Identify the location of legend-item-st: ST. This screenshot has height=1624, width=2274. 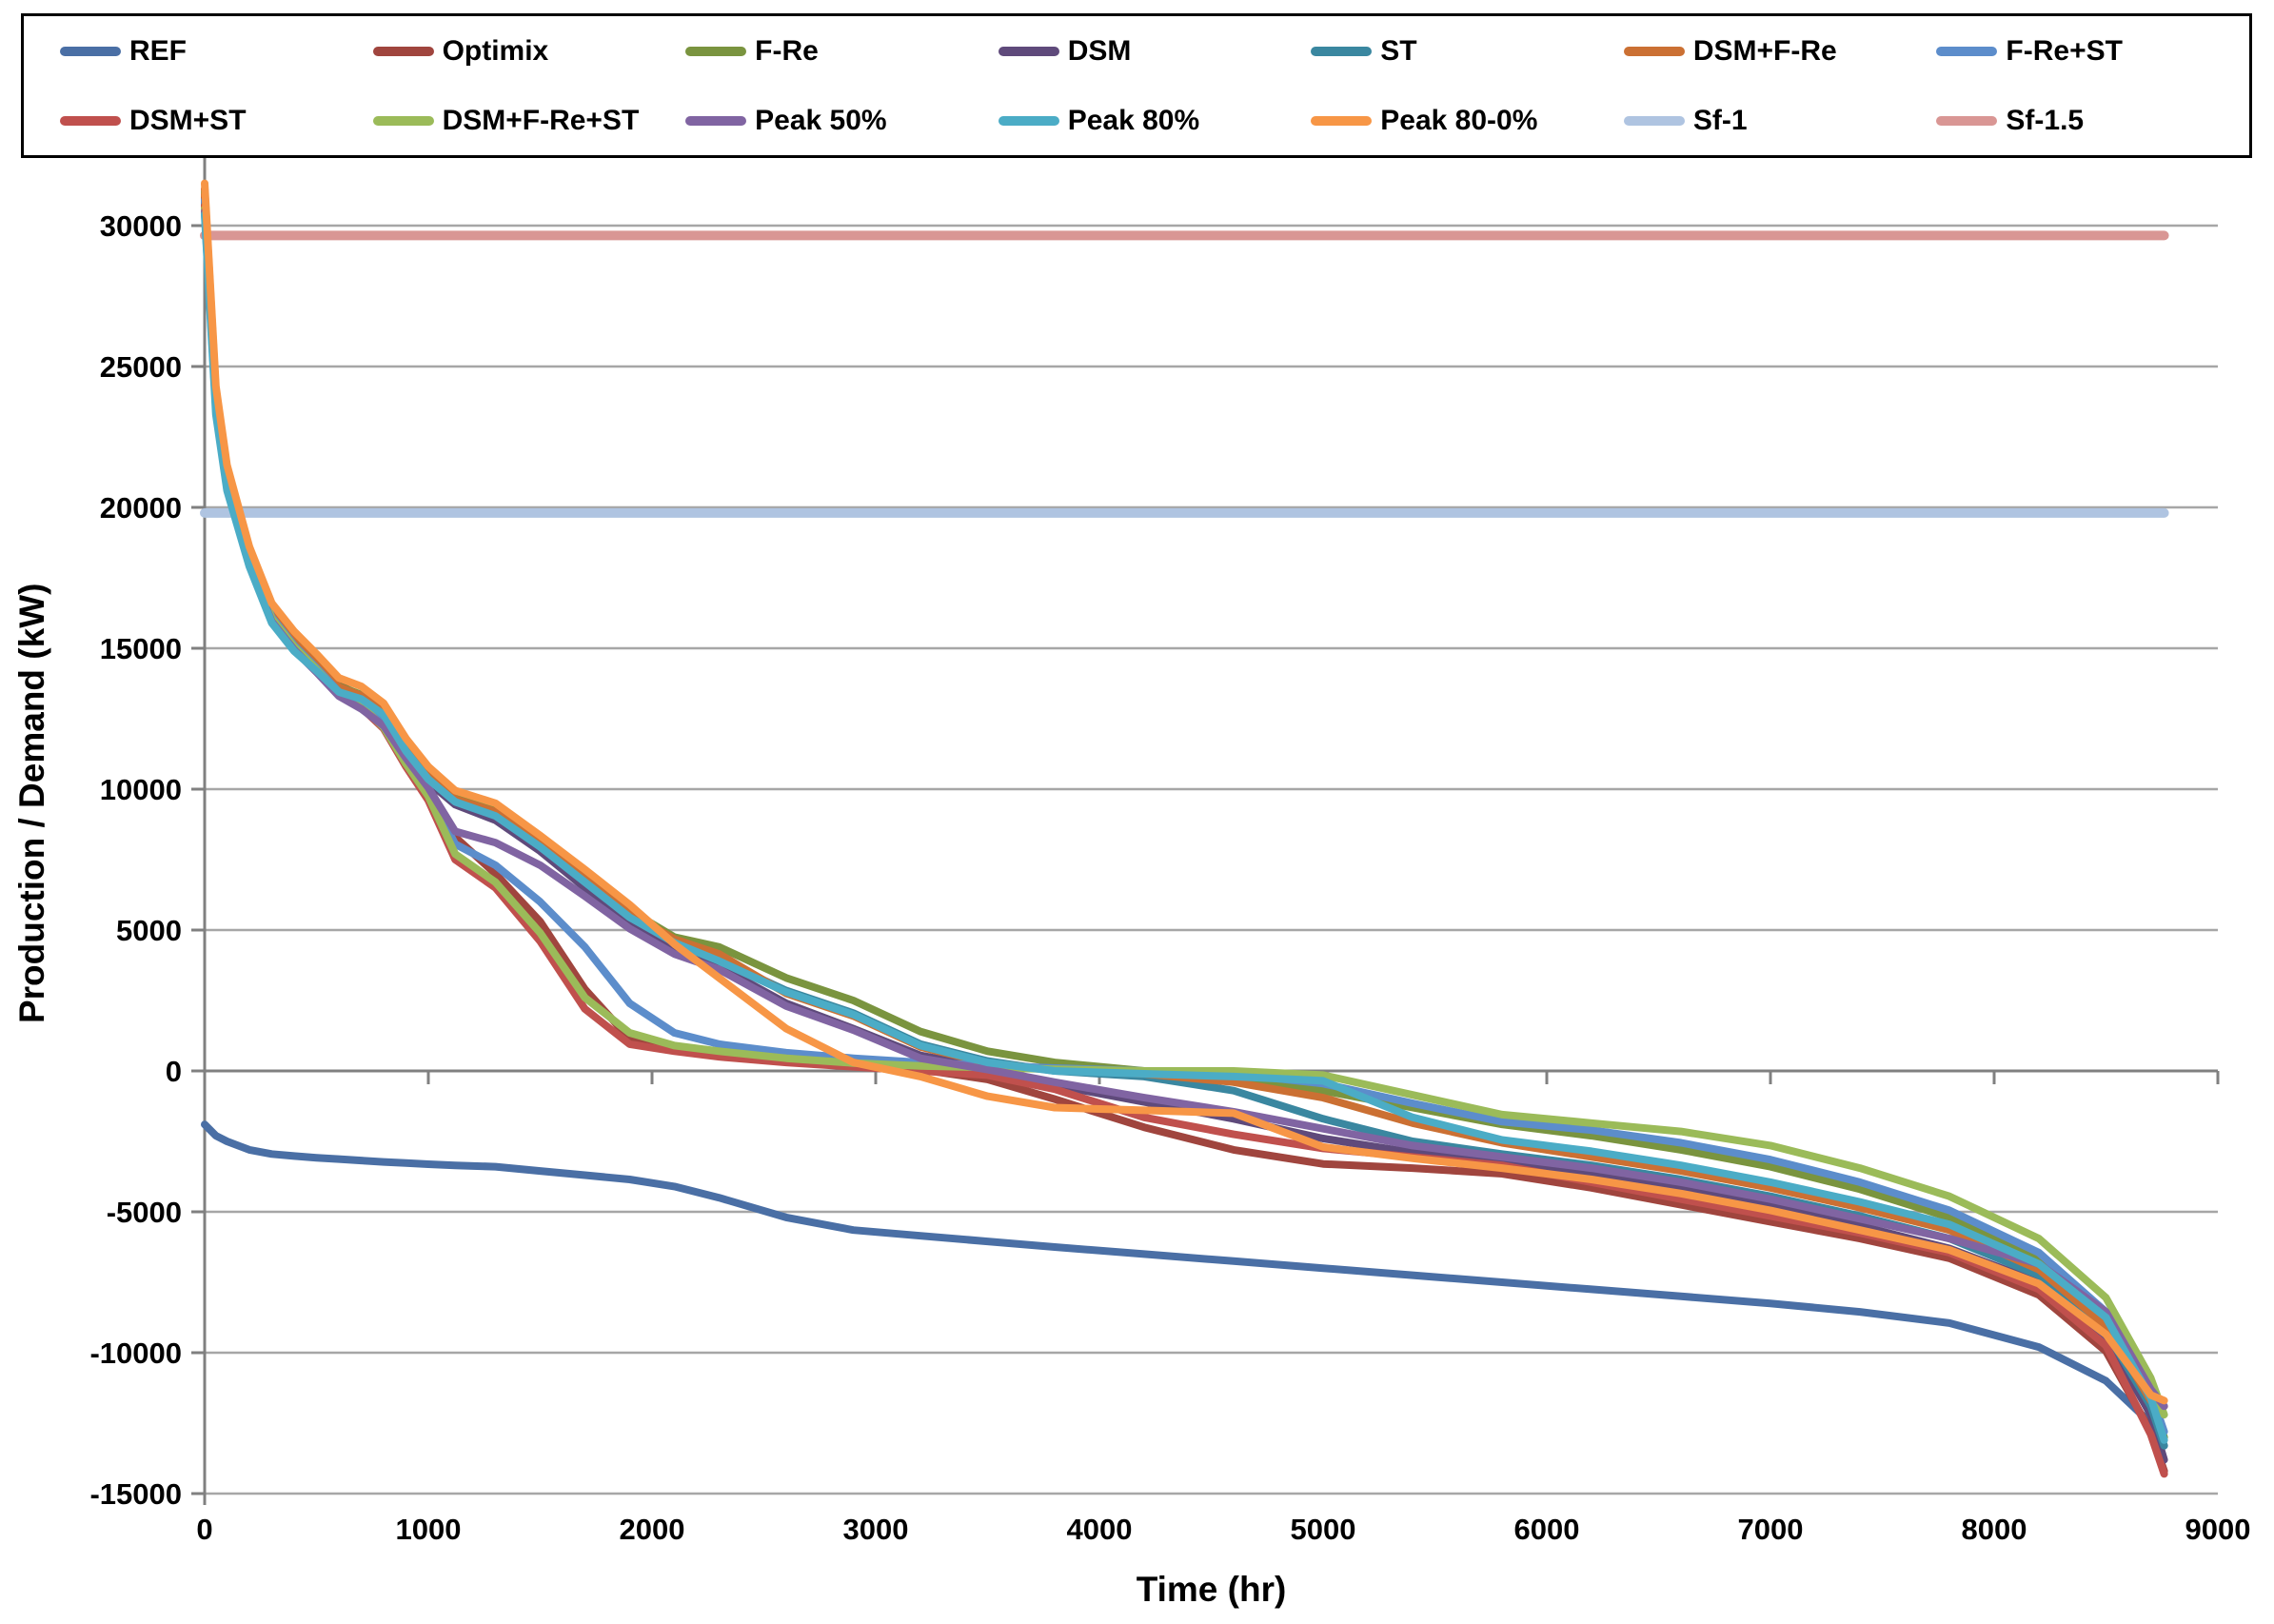
(1467, 51).